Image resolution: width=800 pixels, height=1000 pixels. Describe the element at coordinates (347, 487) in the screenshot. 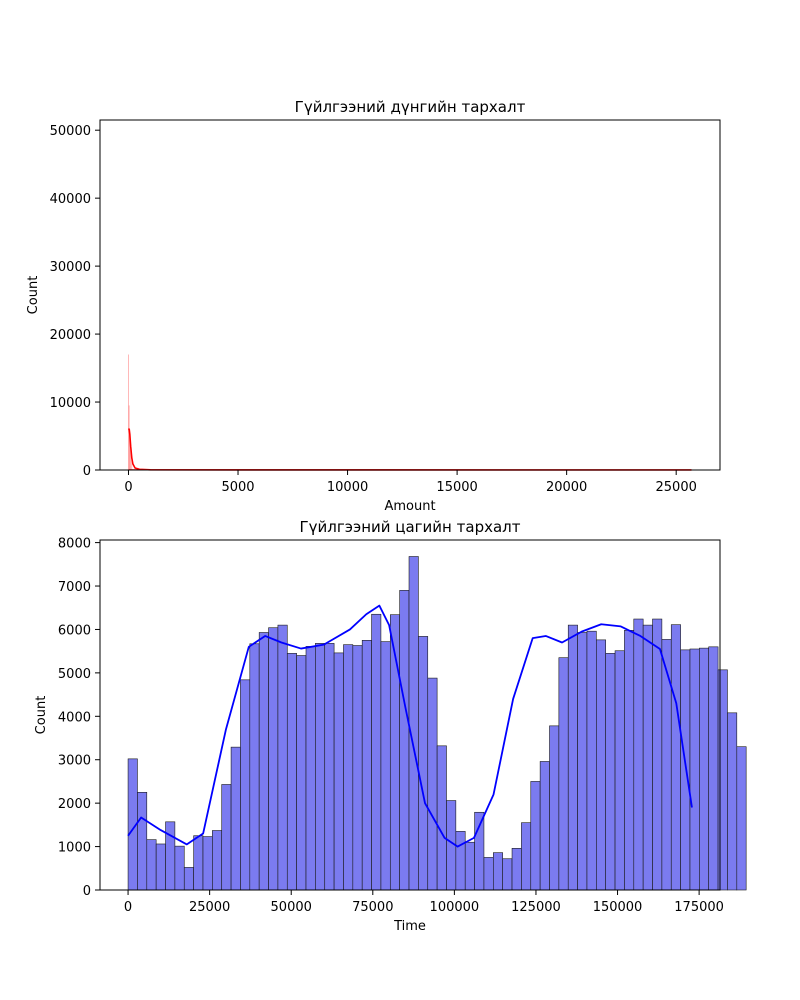

I see `amount-x-tick-label: 10000` at that location.